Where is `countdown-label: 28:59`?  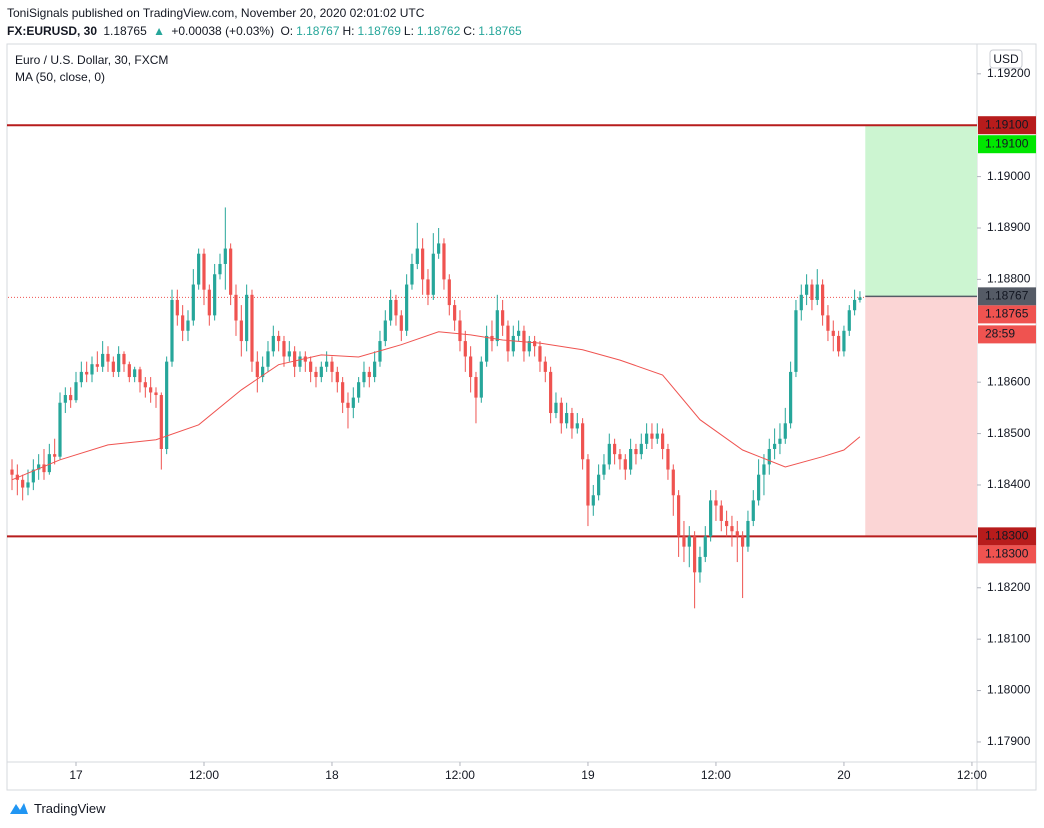 countdown-label: 28:59 is located at coordinates (1000, 334).